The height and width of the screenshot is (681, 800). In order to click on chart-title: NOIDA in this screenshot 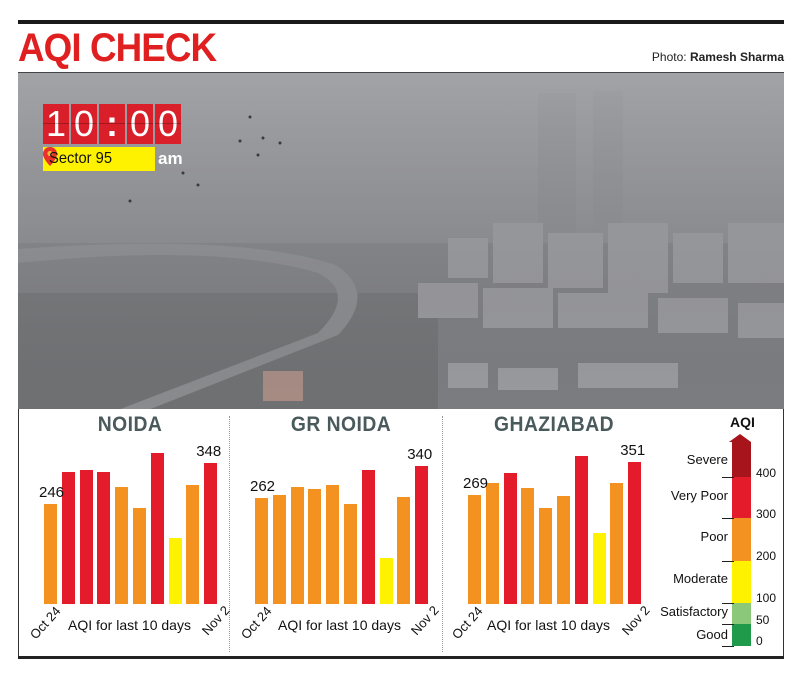, I will do `click(130, 424)`.